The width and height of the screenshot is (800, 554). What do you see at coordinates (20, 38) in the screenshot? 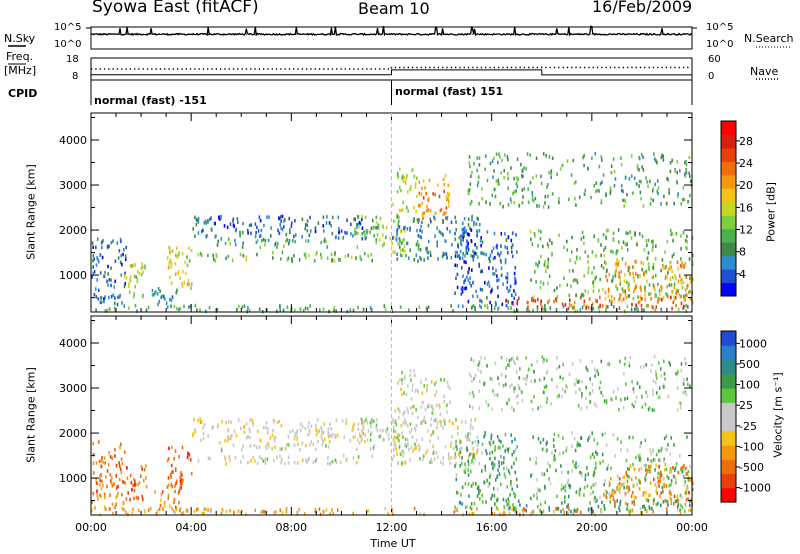
I see `nsky-label: N.Sky` at bounding box center [20, 38].